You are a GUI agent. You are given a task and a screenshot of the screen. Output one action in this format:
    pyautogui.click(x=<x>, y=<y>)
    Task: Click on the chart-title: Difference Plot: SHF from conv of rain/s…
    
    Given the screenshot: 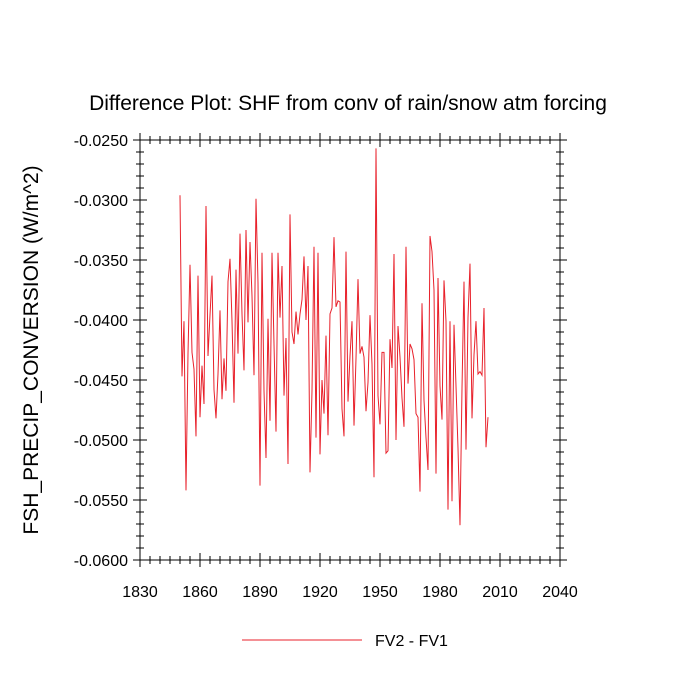 What is the action you would take?
    pyautogui.click(x=348, y=103)
    